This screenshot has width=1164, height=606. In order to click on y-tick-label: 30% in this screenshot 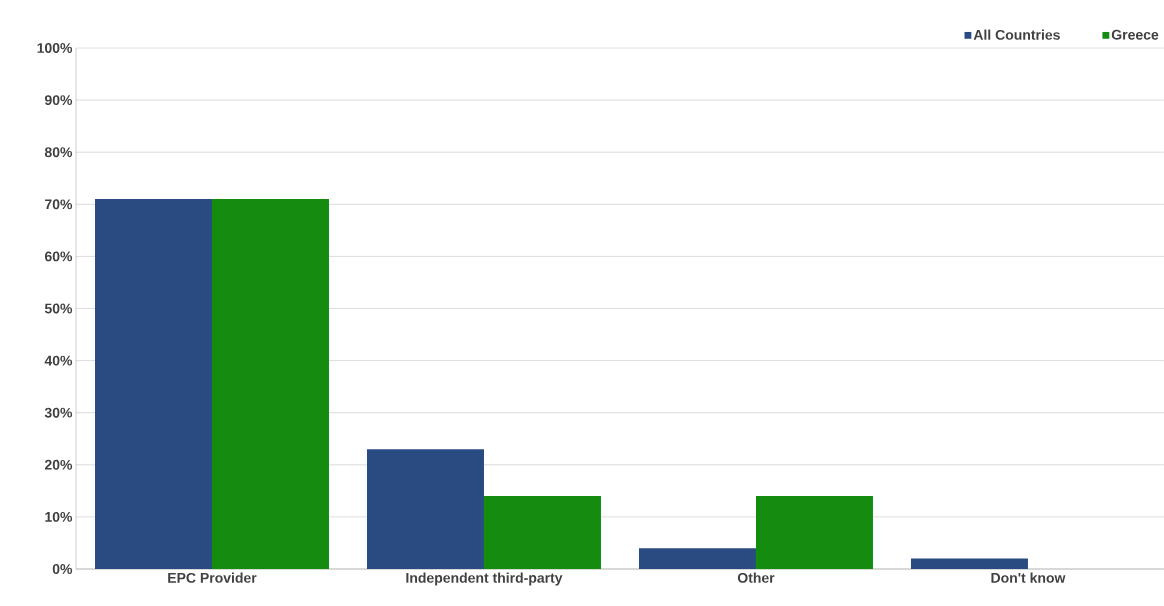, I will do `click(58, 412)`.